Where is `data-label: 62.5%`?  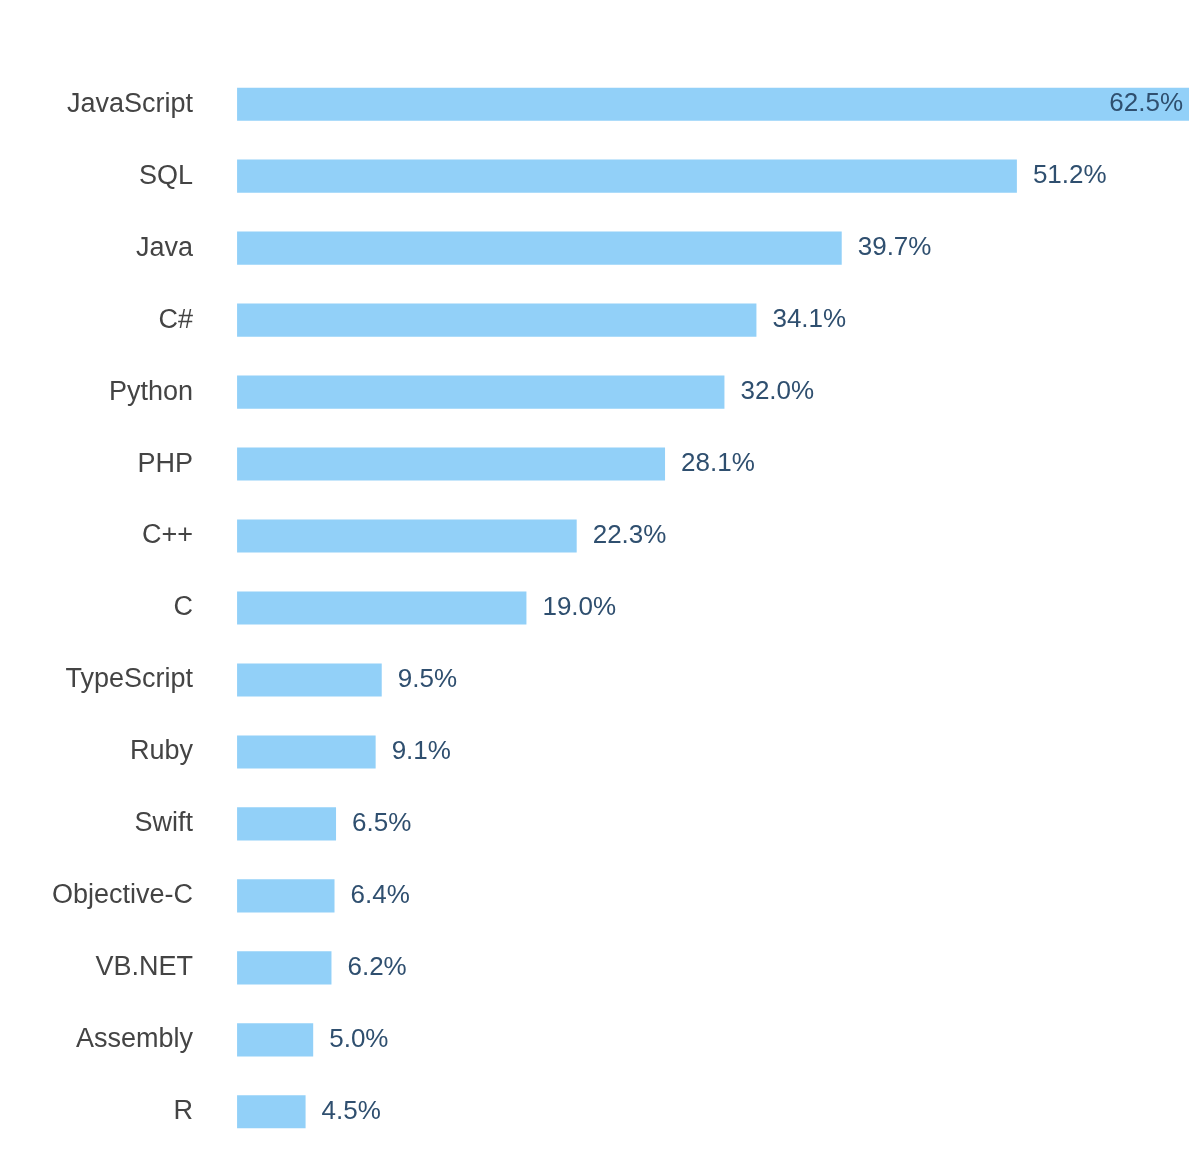
data-label: 62.5% is located at coordinates (1146, 102).